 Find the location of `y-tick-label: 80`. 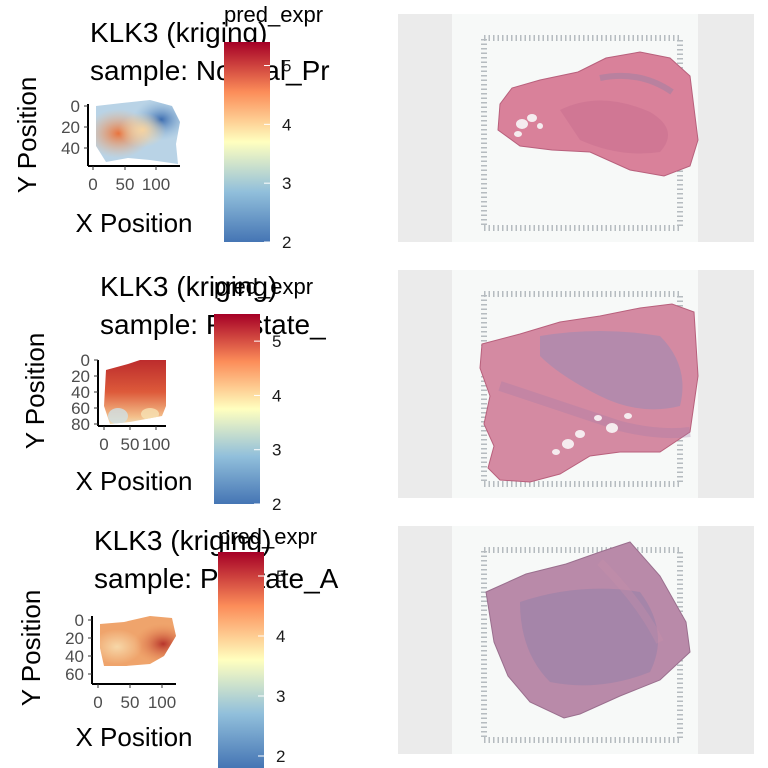

y-tick-label: 80 is located at coordinates (80, 424).